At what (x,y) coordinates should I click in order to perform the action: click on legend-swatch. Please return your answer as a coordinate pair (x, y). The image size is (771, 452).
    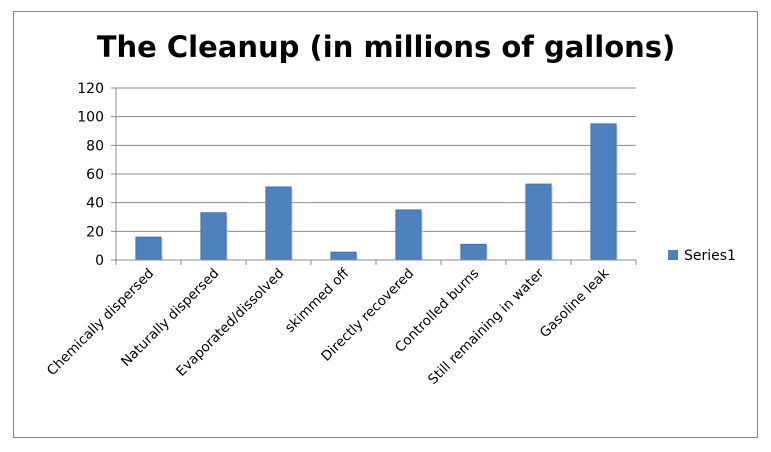
    Looking at the image, I should click on (673, 255).